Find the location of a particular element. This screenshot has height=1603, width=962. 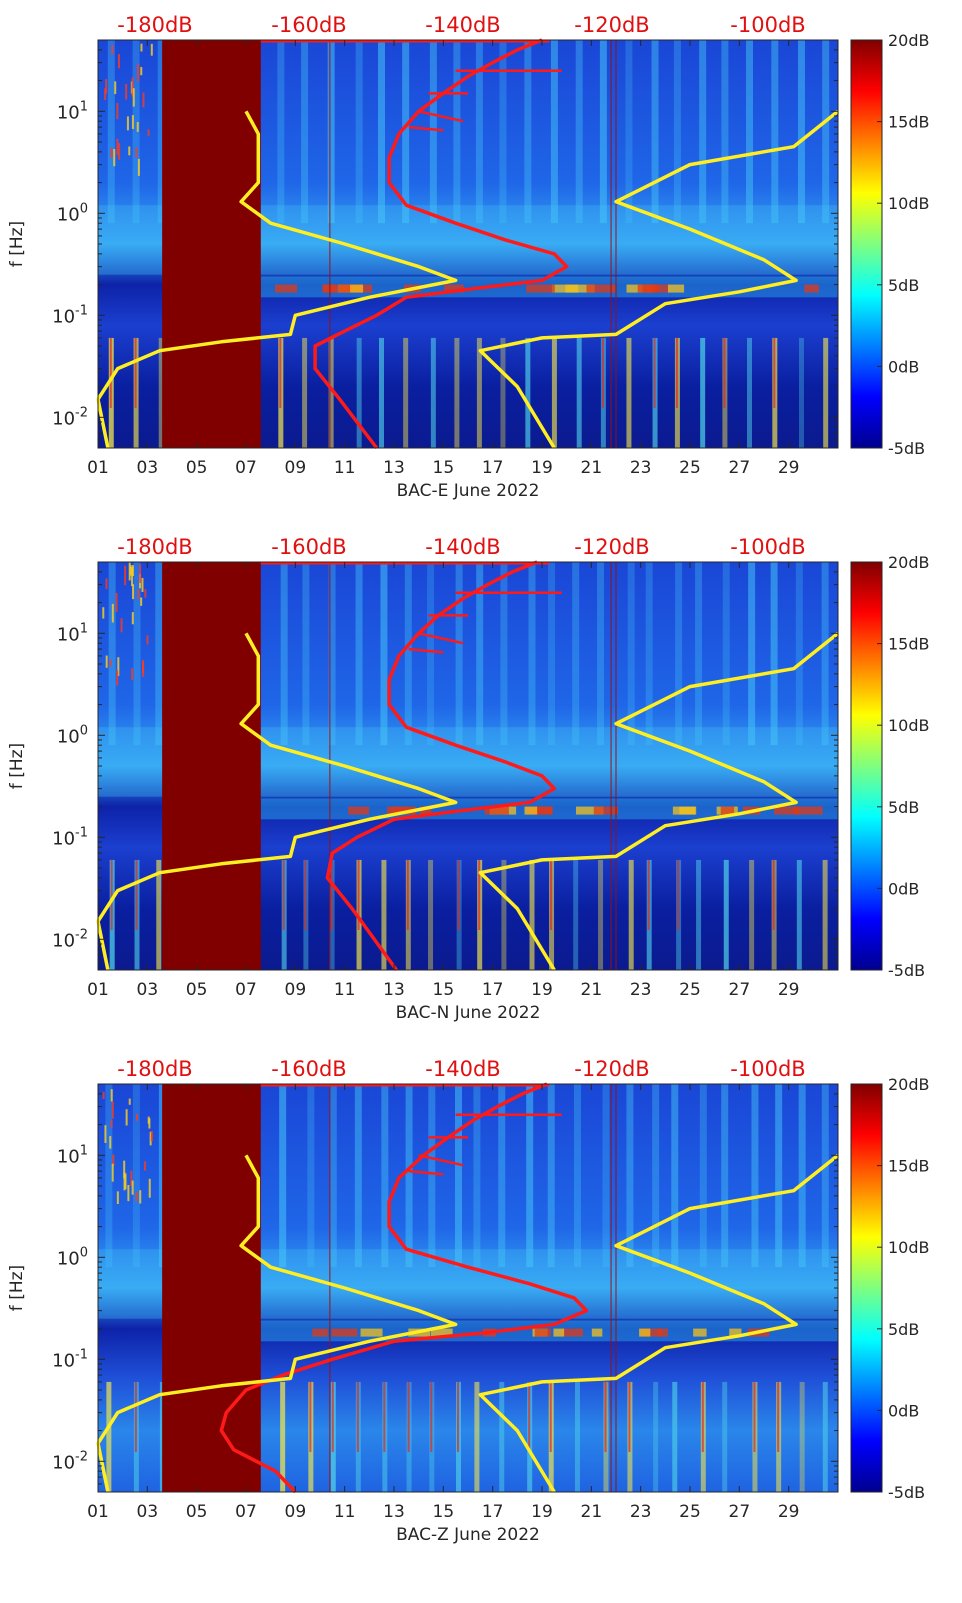

x-tick-label: 11 is located at coordinates (345, 990).